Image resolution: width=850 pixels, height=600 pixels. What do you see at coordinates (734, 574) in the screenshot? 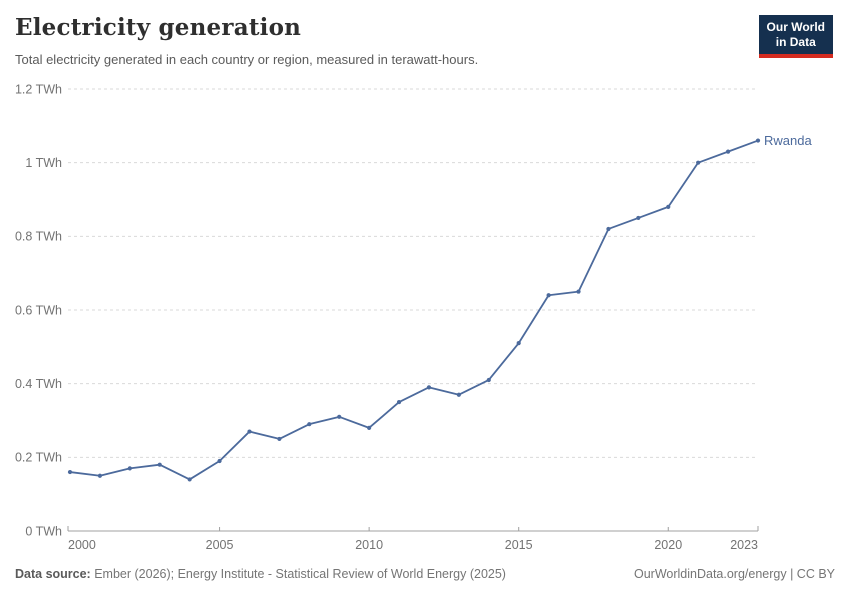
I see `footer-attribution: OurWorldinData.org/energy | CC BY` at bounding box center [734, 574].